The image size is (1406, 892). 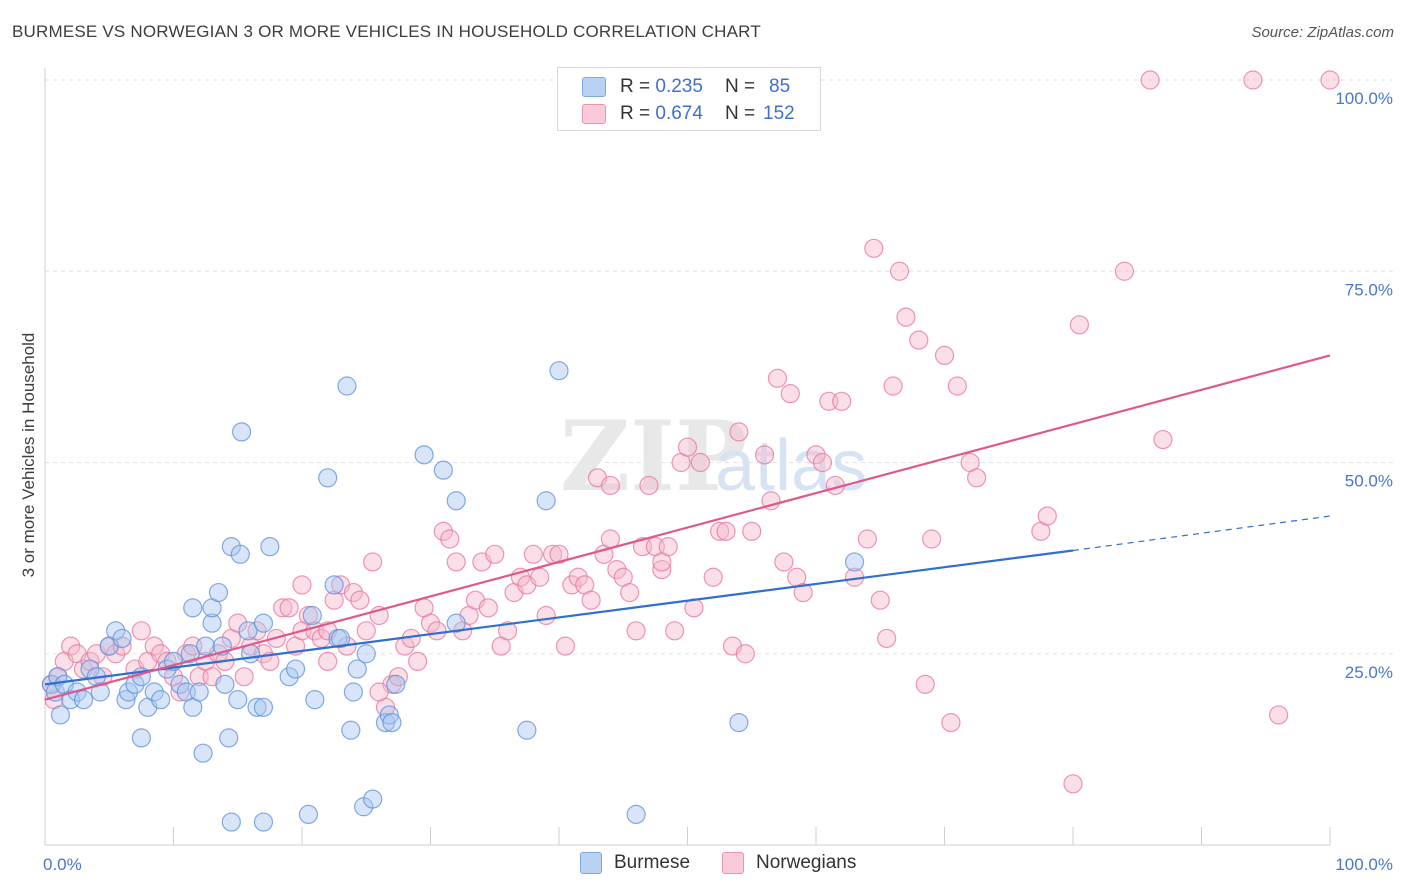 I want to click on legend-row-norwegians: R = 0.674 N = 152, so click(x=688, y=114).